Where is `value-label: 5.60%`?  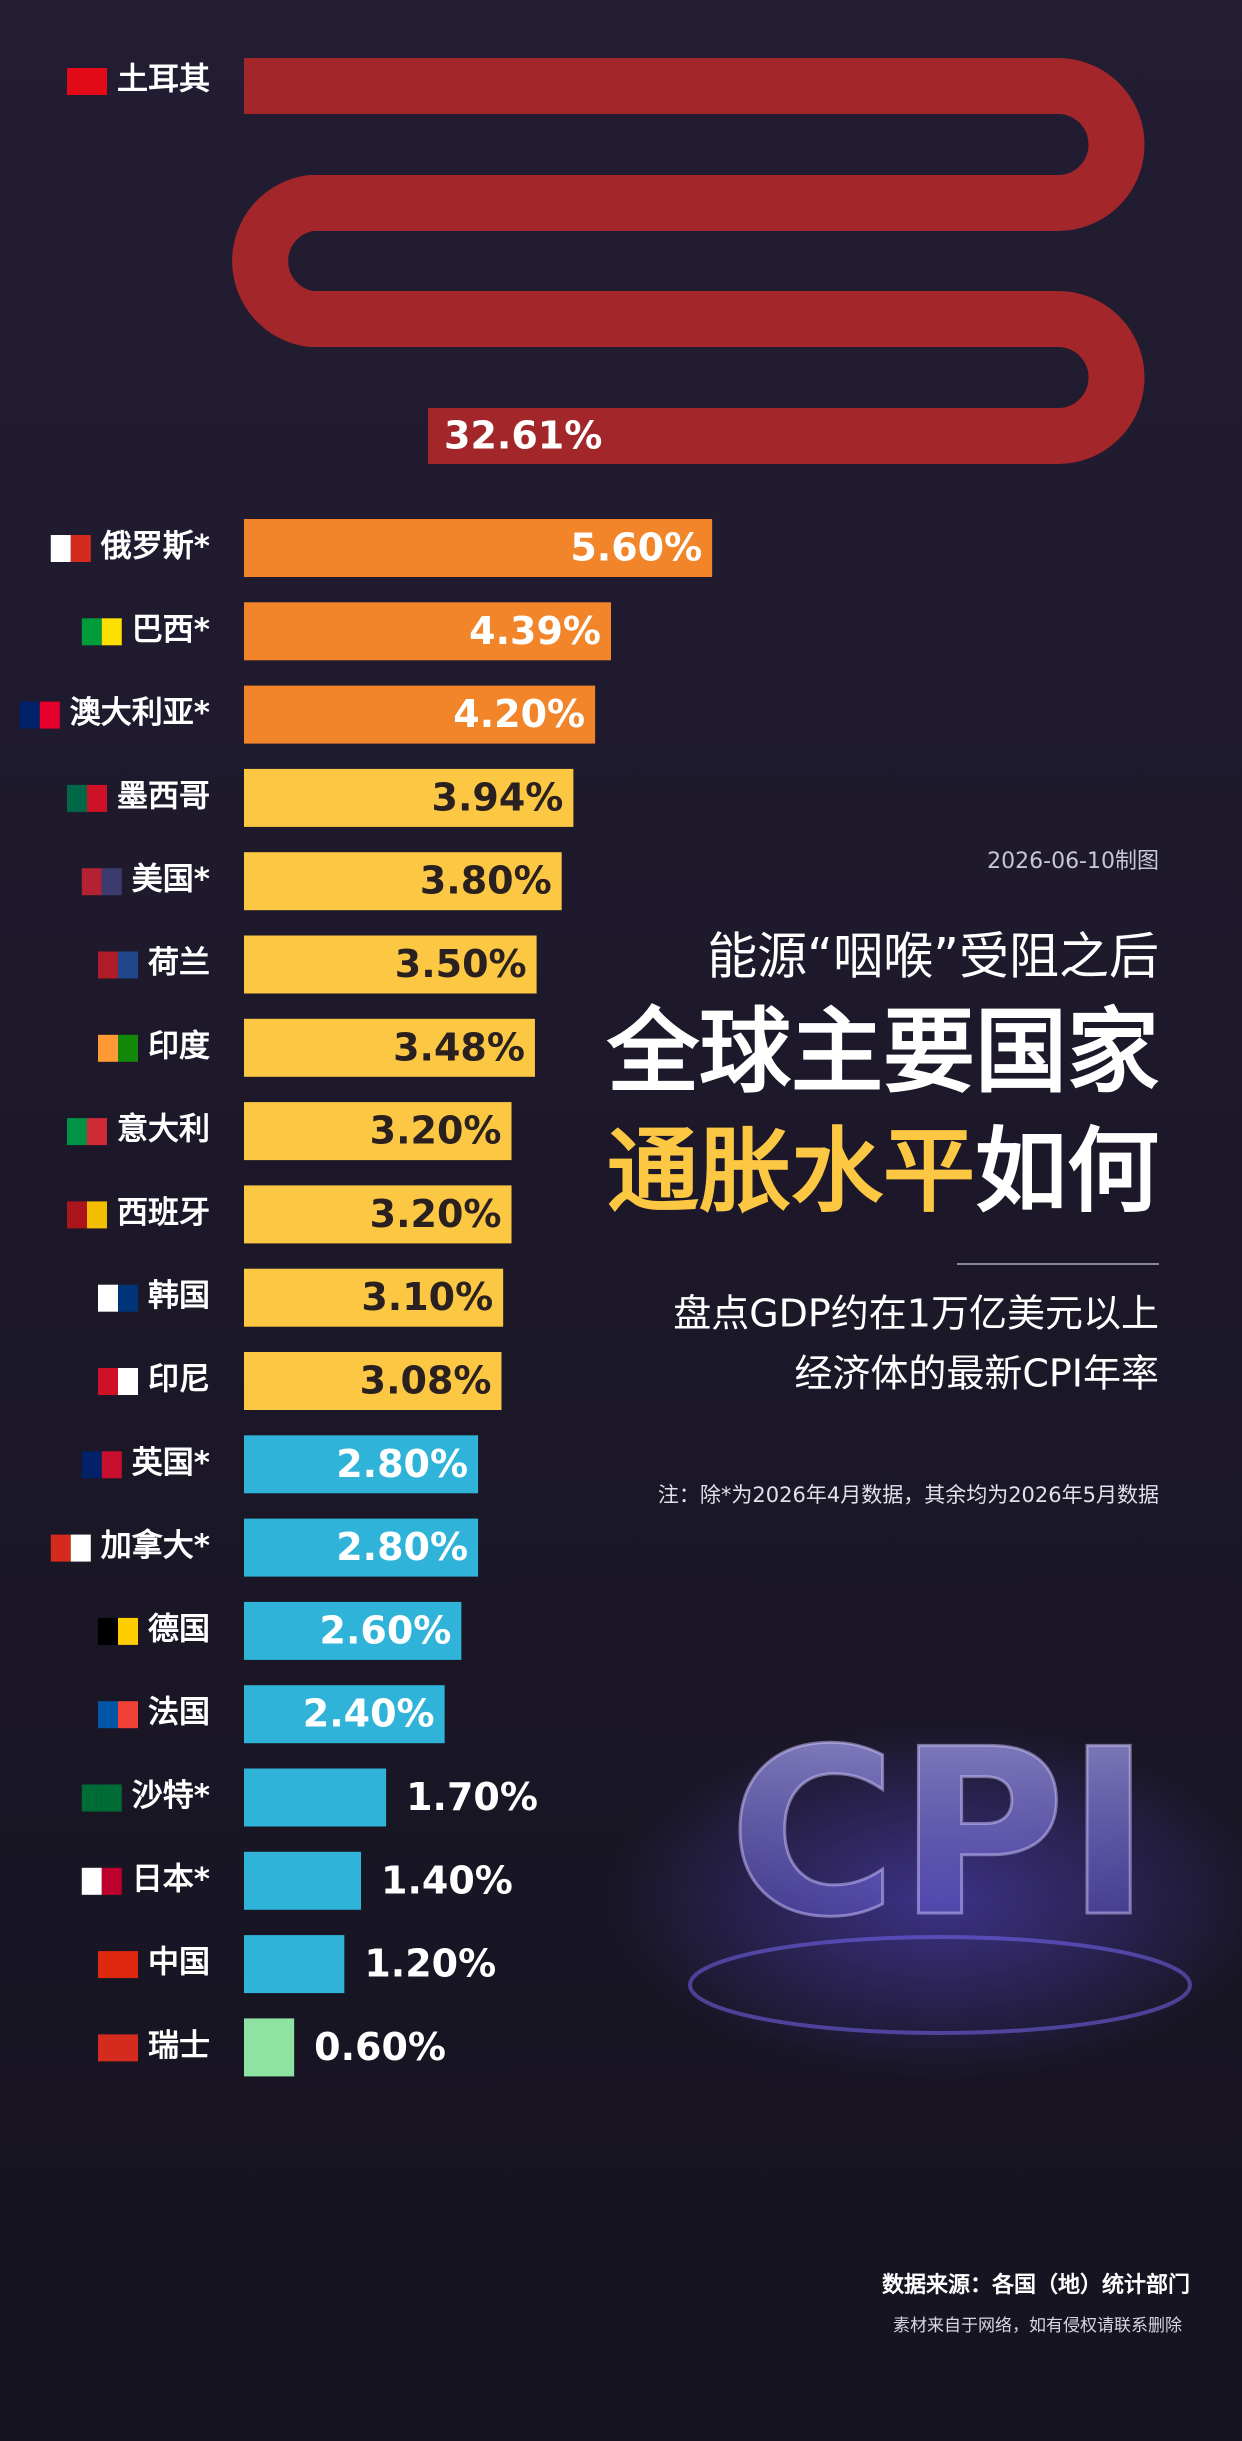 value-label: 5.60% is located at coordinates (636, 548).